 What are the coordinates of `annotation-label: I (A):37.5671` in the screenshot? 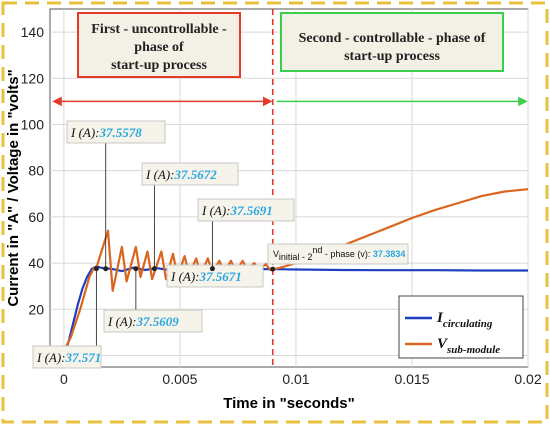 It's located at (206, 276).